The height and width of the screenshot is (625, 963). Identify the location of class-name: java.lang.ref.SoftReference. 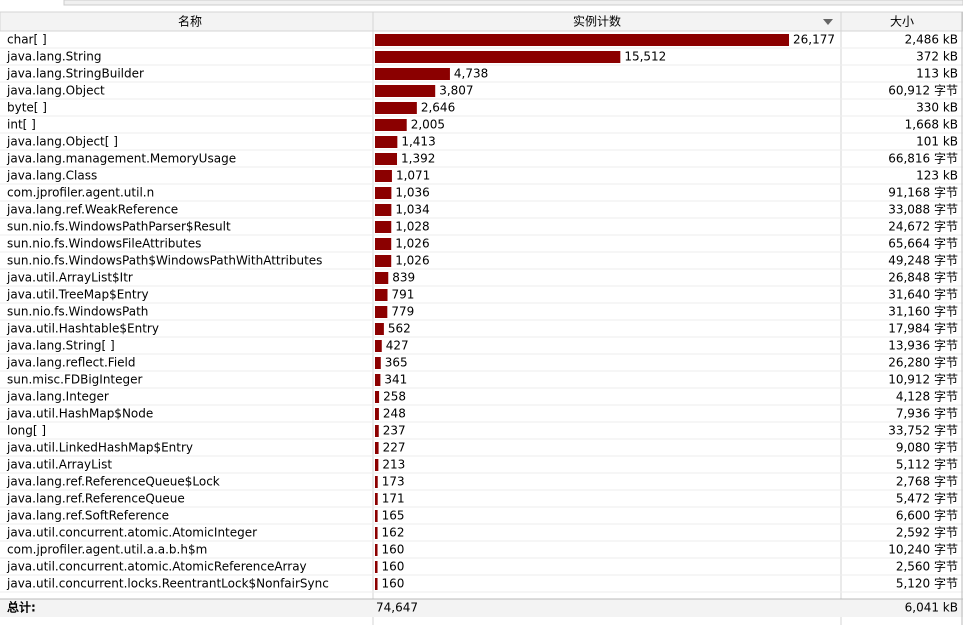
(87, 516).